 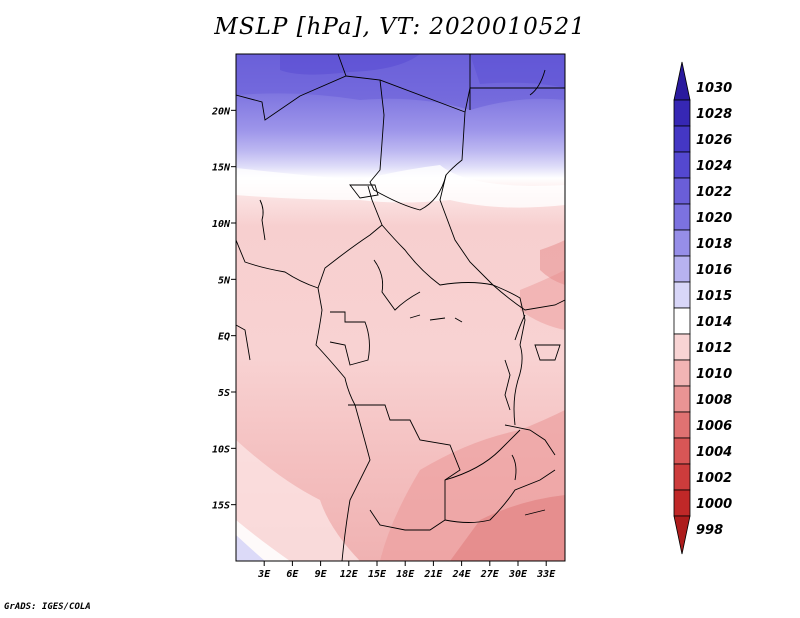 What do you see at coordinates (224, 393) in the screenshot?
I see `lat-tick-label: 5S` at bounding box center [224, 393].